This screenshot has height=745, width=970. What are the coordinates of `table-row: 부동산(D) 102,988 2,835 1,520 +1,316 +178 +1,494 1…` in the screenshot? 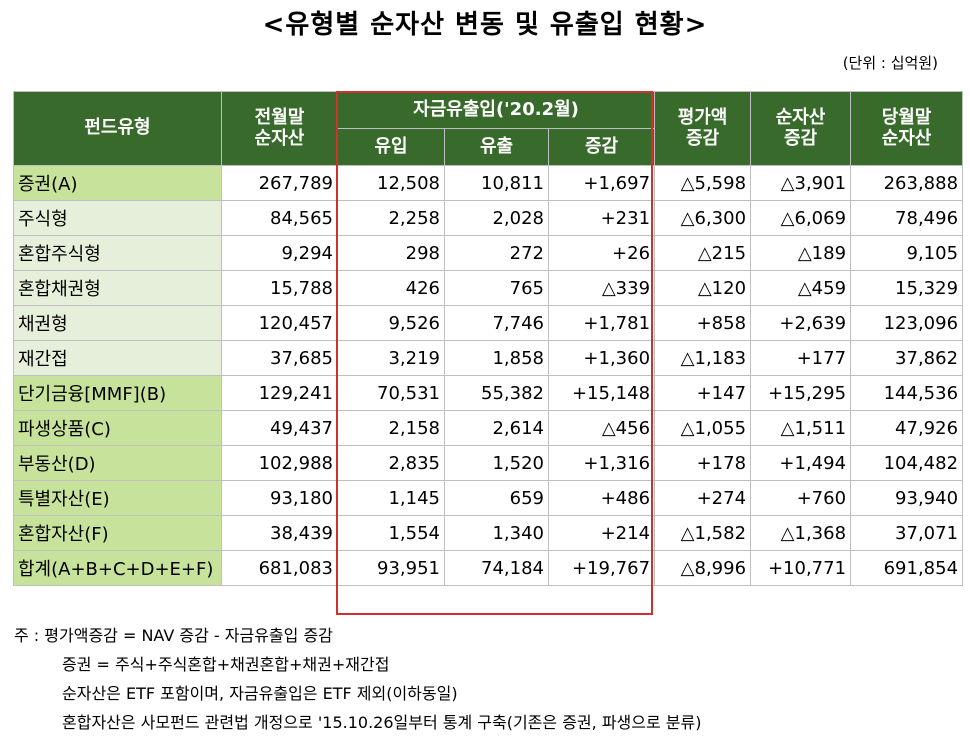 It's located at (488, 463).